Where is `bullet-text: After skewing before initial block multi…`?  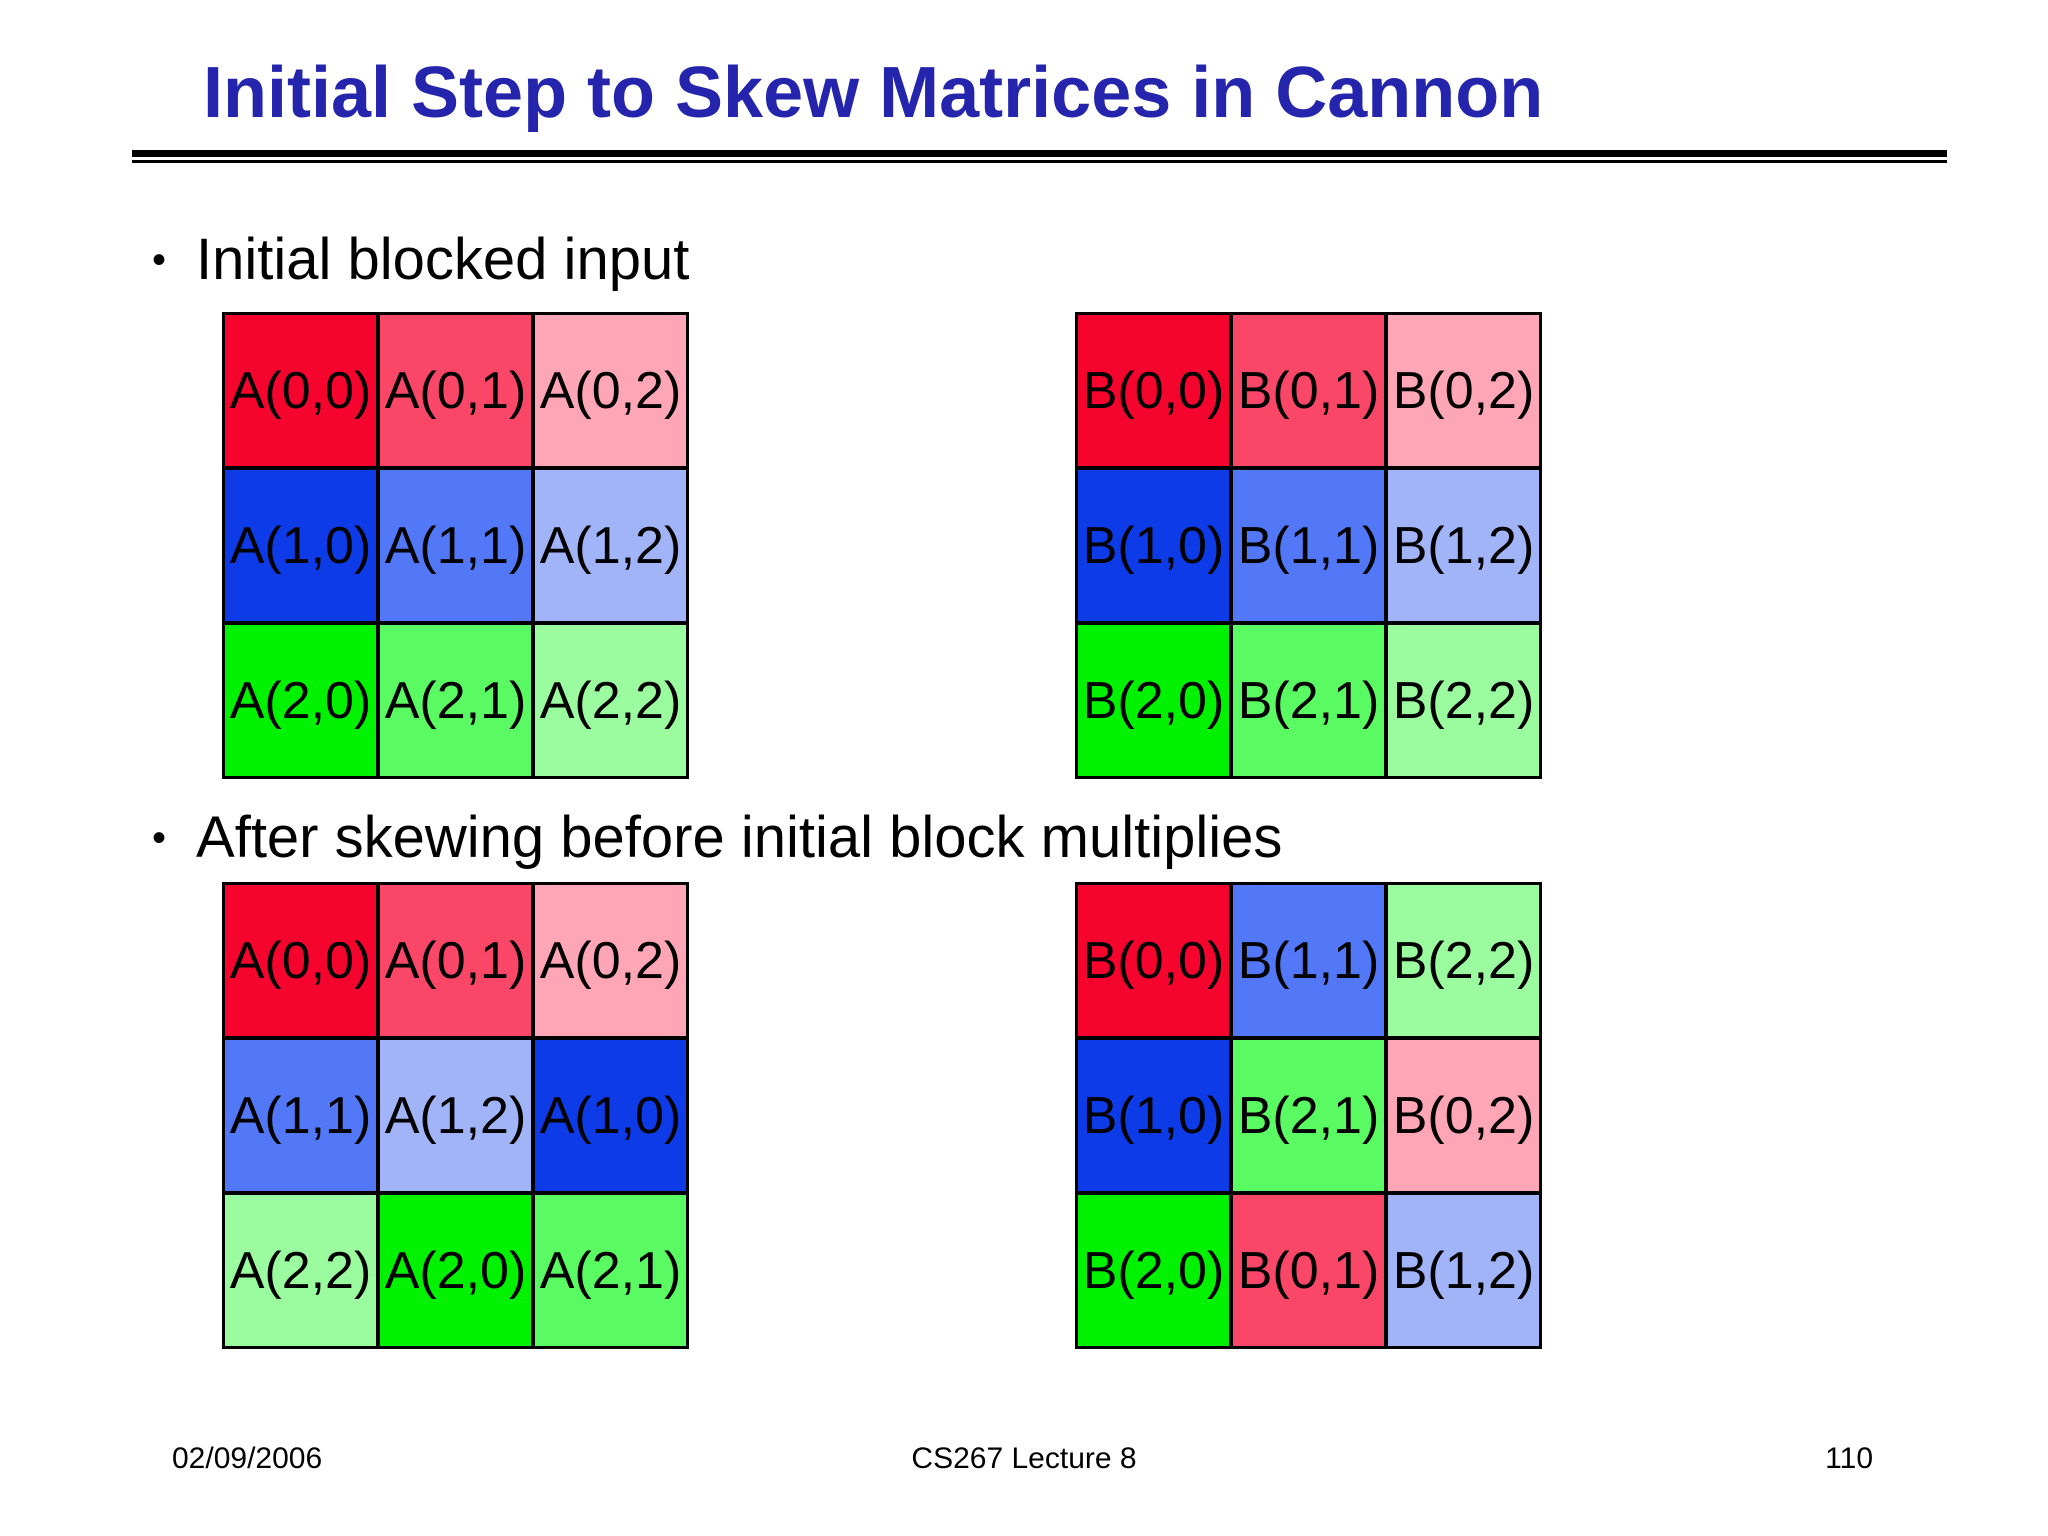 bullet-text: After skewing before initial block multi… is located at coordinates (739, 837).